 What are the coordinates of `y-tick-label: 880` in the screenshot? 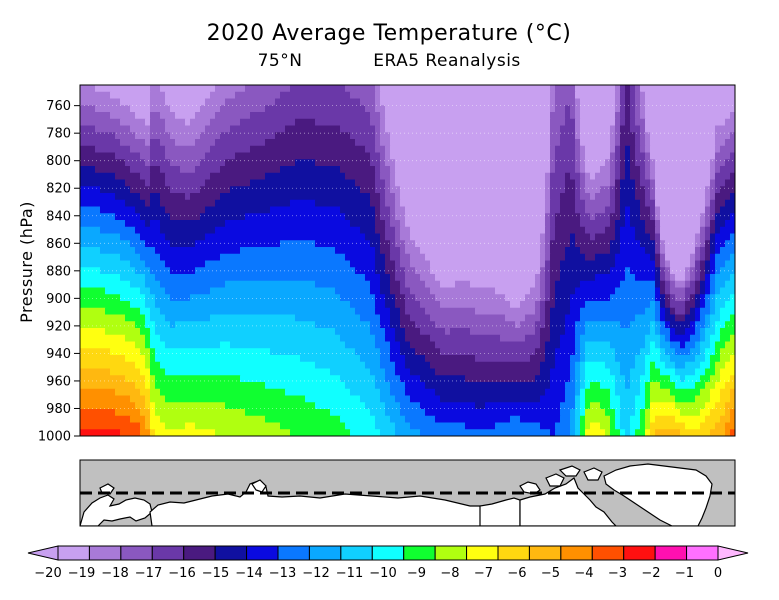 It's located at (58, 271).